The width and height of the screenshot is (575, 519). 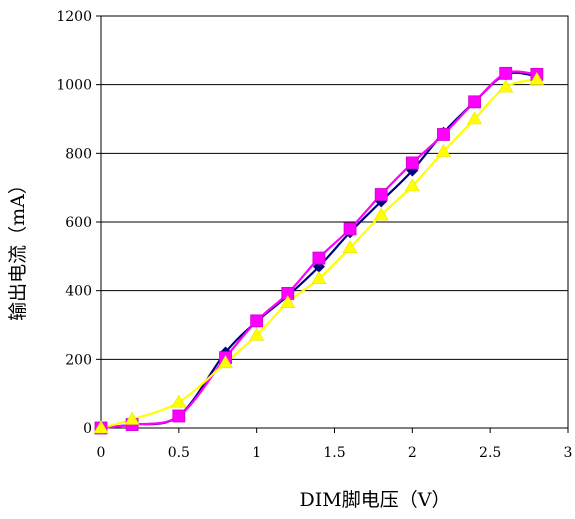 What do you see at coordinates (490, 453) in the screenshot?
I see `x-tick-label: 2.5` at bounding box center [490, 453].